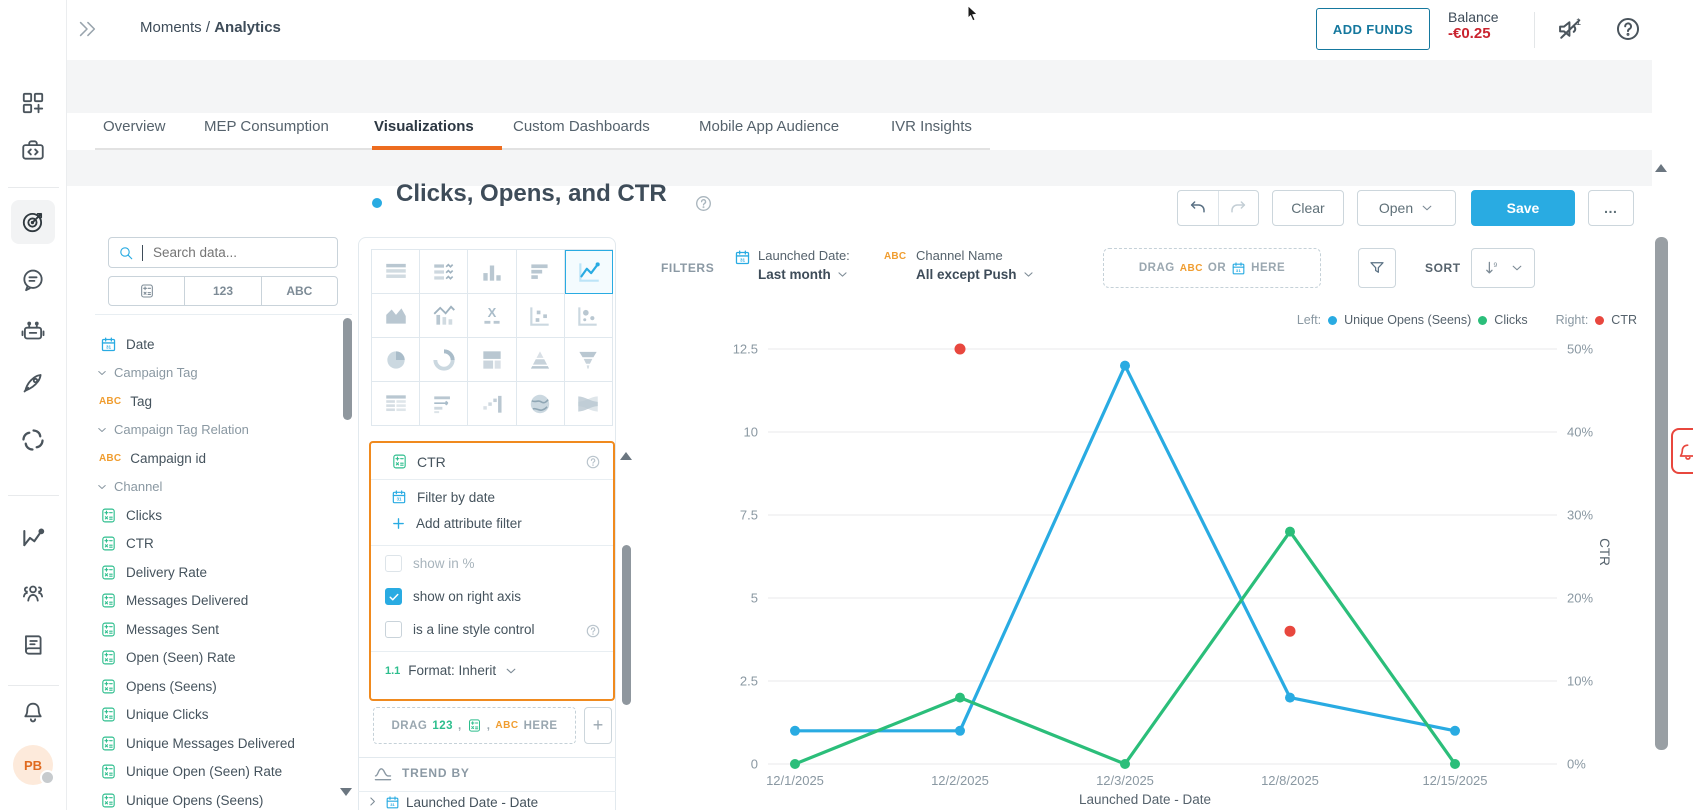  Describe the element at coordinates (396, 272) in the screenshot. I see `chart-type-table-icon` at that location.